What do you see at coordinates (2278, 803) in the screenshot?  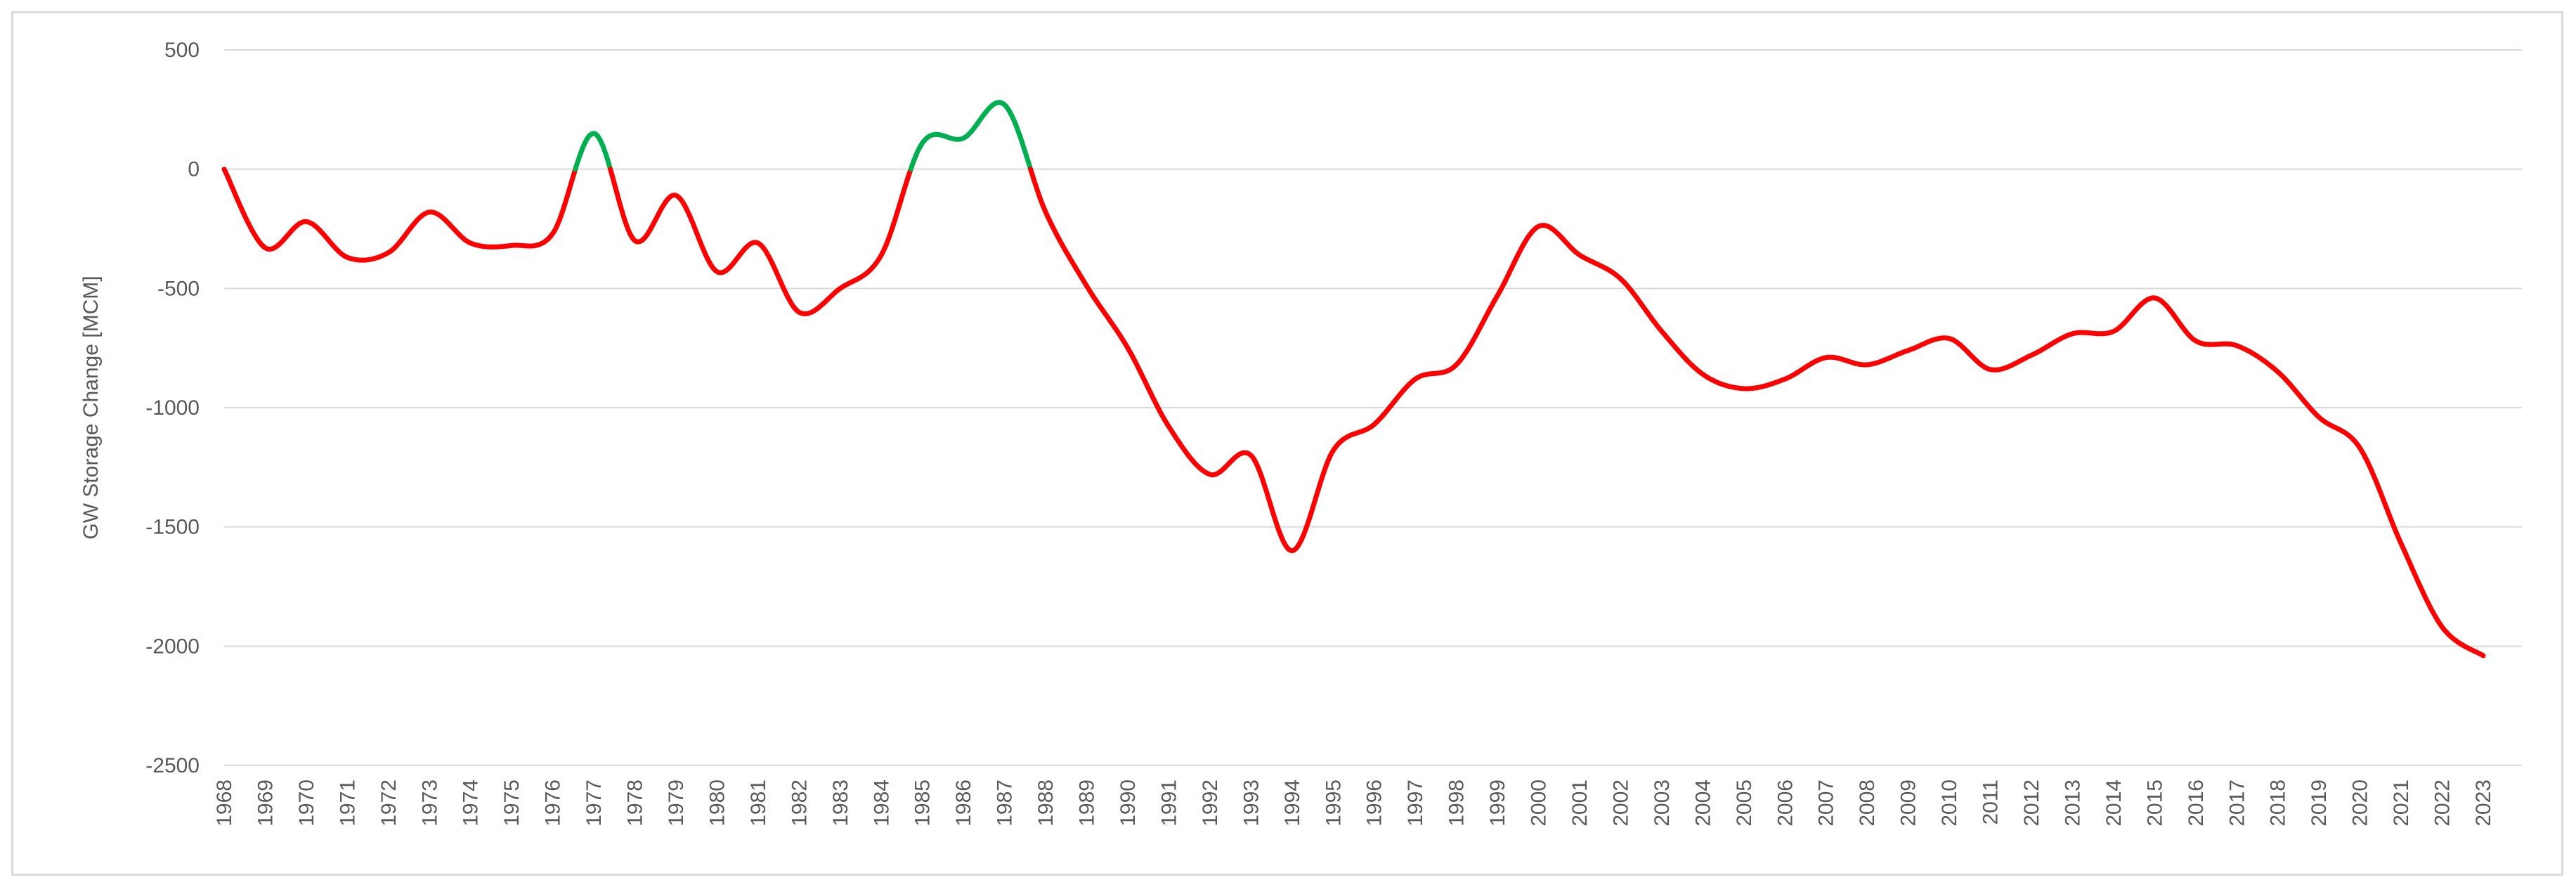 I see `x-tick-label: 2018` at bounding box center [2278, 803].